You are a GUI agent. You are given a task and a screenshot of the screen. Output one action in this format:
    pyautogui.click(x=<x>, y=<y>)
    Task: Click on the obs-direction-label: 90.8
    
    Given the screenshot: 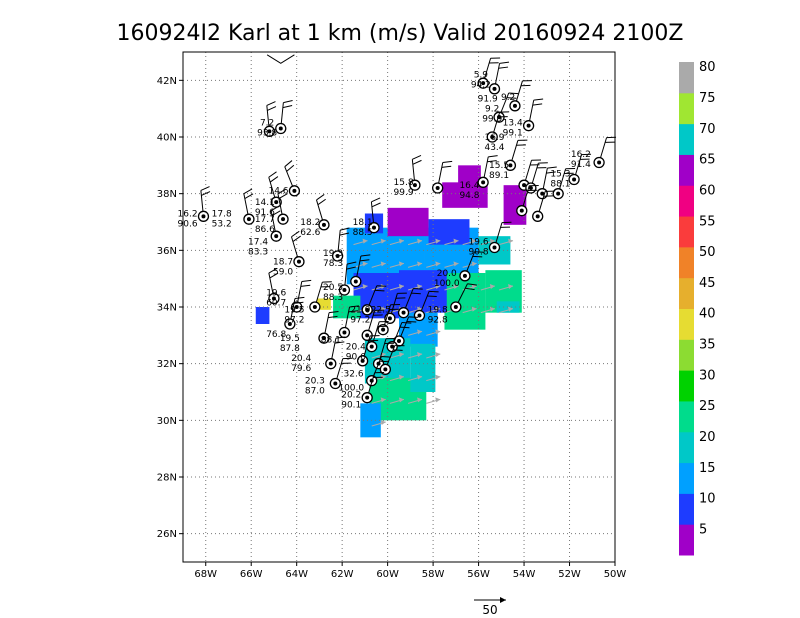 What is the action you would take?
    pyautogui.click(x=479, y=253)
    